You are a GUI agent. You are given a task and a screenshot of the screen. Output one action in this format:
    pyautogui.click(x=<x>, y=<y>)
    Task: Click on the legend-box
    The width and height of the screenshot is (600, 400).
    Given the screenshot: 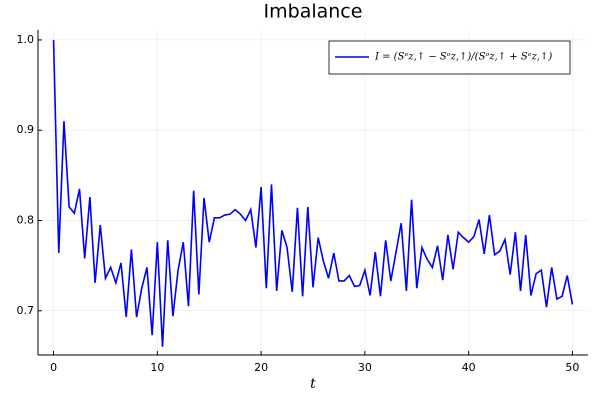 What is the action you would take?
    pyautogui.click(x=449, y=57)
    